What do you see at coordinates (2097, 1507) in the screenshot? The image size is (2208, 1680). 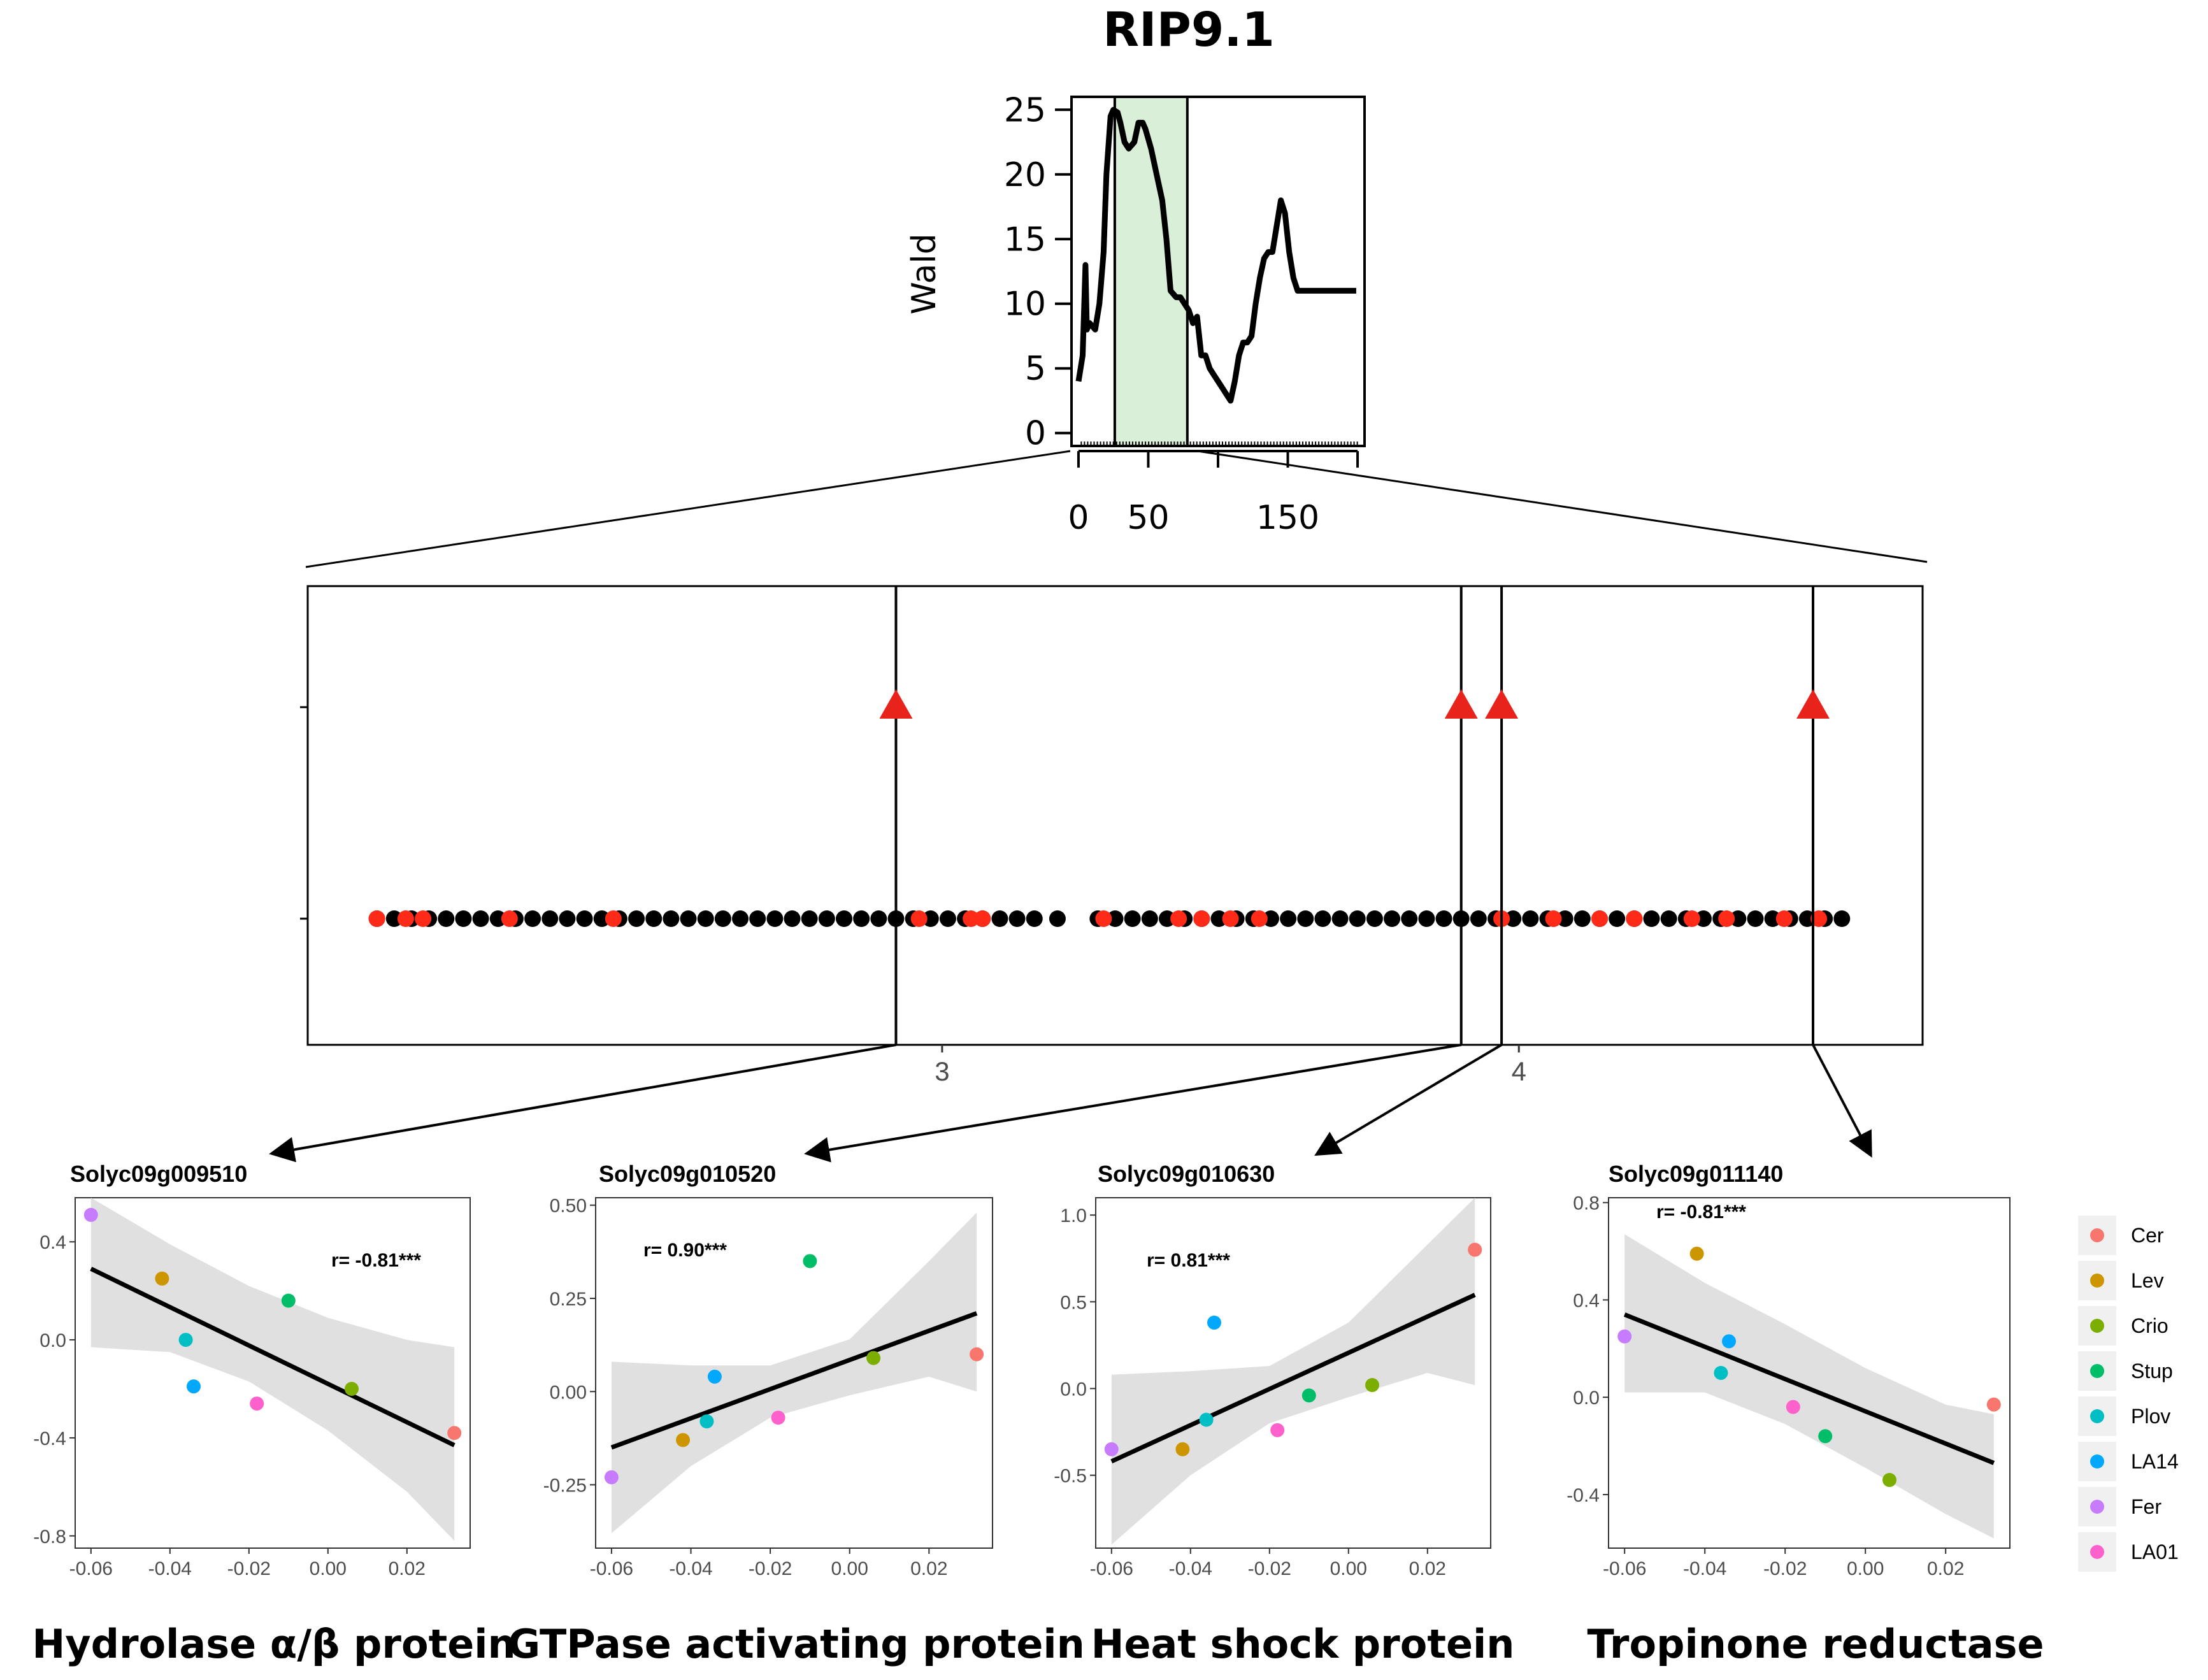 I see `legend-key-fer` at bounding box center [2097, 1507].